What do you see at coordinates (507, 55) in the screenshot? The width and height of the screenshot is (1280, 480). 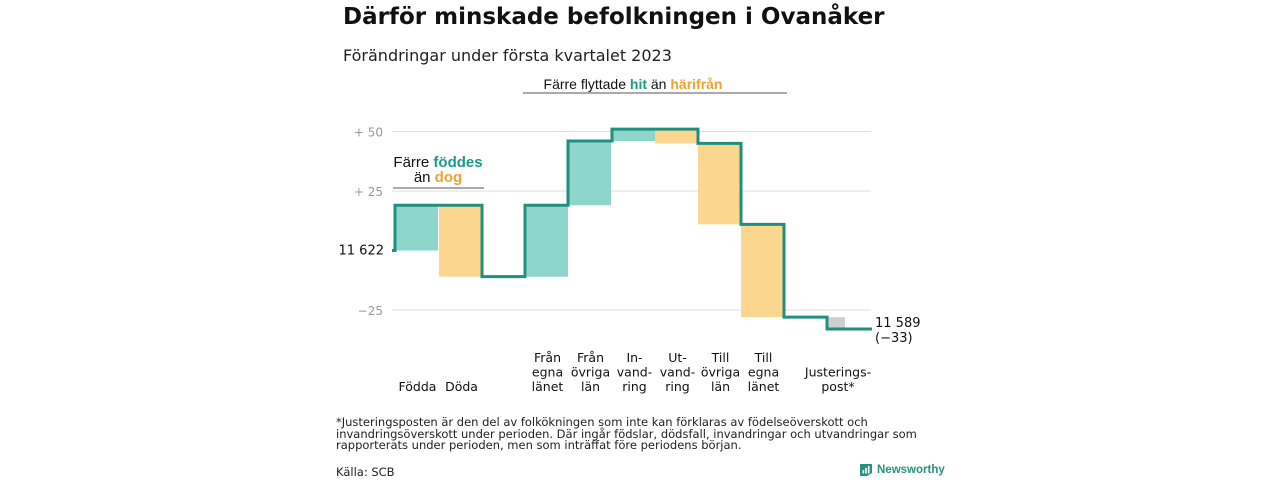 I see `chart-subtitle: Förändringar under första kvartalet 2023` at bounding box center [507, 55].